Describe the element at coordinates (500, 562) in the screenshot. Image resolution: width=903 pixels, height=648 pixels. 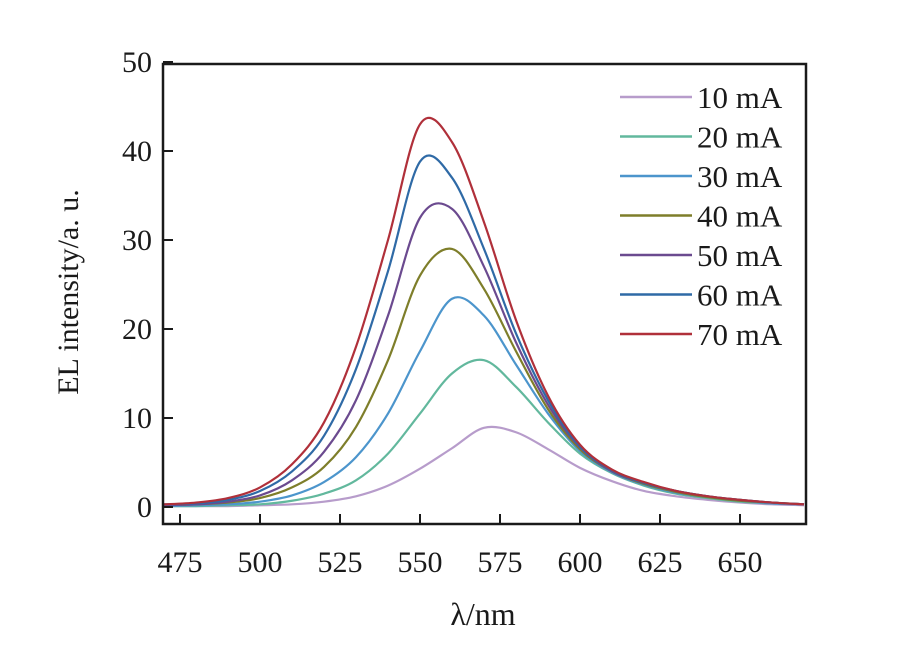
I see `x-tick-label: 575` at that location.